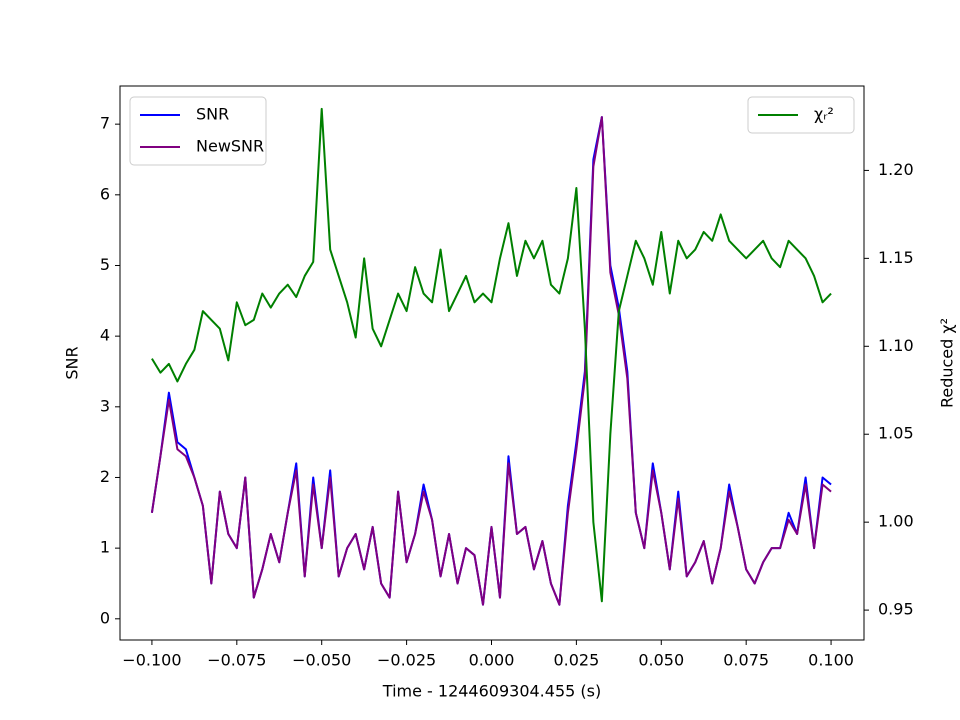  I want to click on x-tick-label: −0.075, so click(236, 660).